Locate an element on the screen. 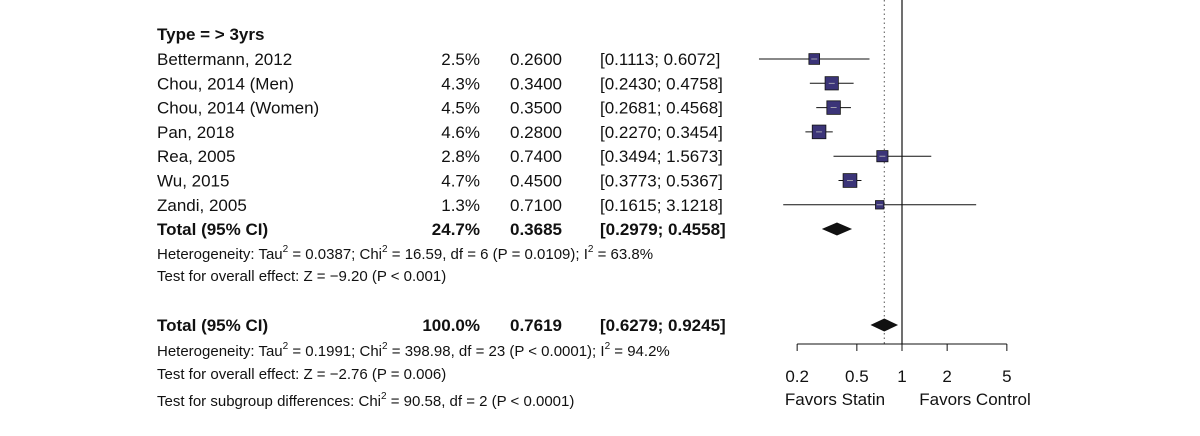  study-weight: 2.5% is located at coordinates (460, 59).